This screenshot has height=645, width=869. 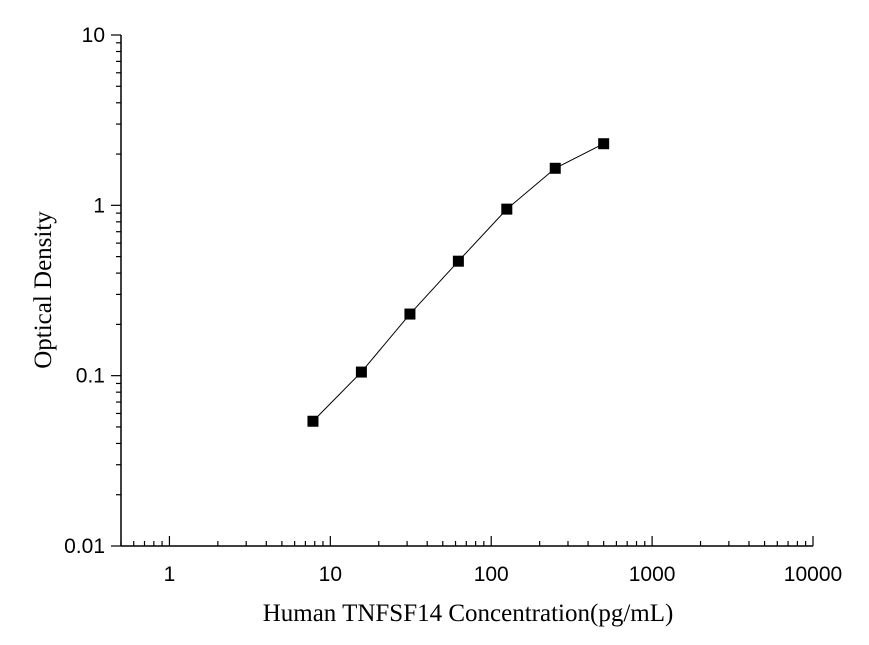 What do you see at coordinates (813, 574) in the screenshot?
I see `x-tick-label: 10000` at bounding box center [813, 574].